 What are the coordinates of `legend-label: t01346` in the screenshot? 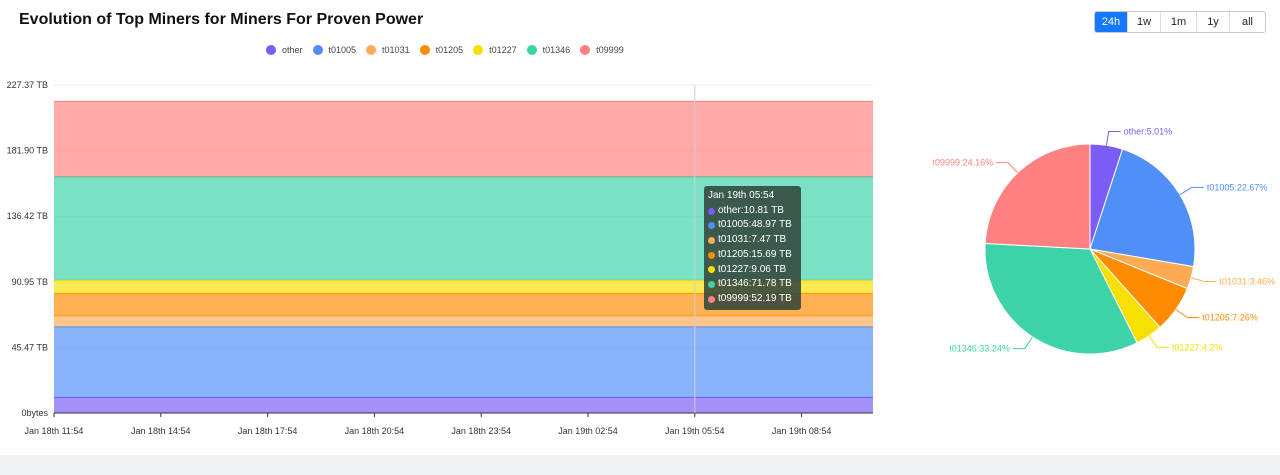 It's located at (556, 50).